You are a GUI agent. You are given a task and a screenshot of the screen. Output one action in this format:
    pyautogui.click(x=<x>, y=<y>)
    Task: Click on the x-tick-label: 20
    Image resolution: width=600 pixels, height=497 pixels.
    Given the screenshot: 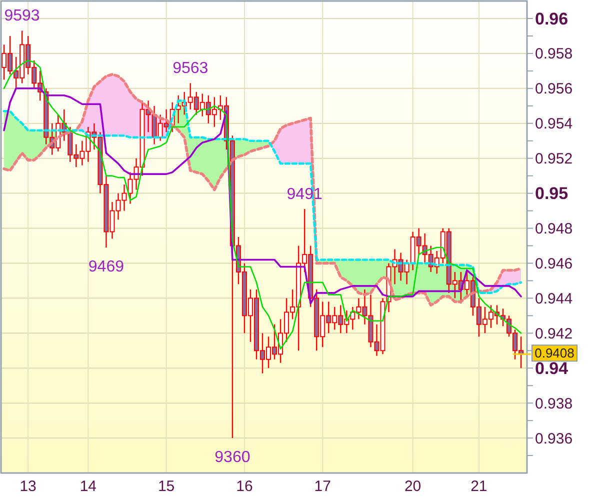 What is the action you would take?
    pyautogui.click(x=413, y=486)
    